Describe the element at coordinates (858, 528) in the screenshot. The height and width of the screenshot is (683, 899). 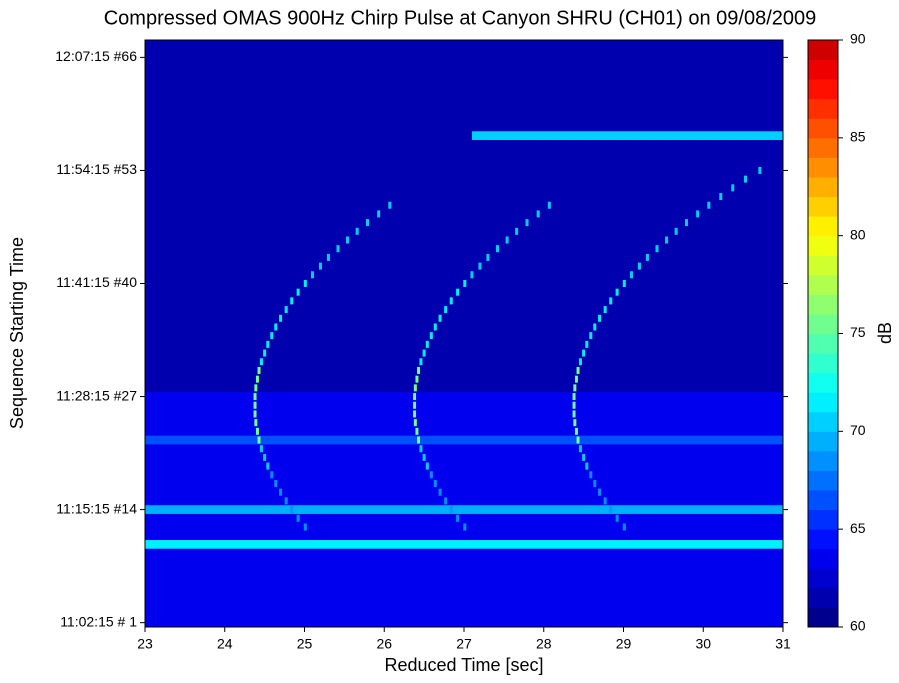
I see `colorbar-tick-label: 65` at that location.